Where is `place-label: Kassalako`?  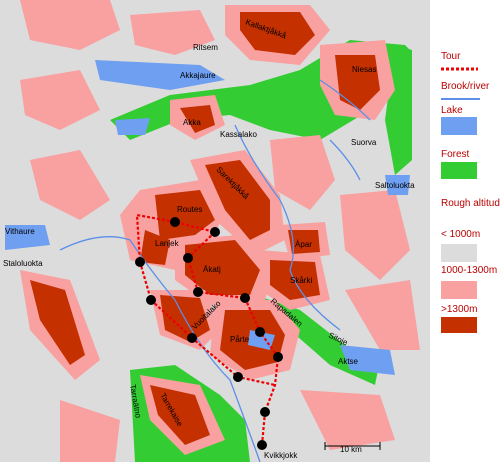 place-label: Kassalako is located at coordinates (238, 134).